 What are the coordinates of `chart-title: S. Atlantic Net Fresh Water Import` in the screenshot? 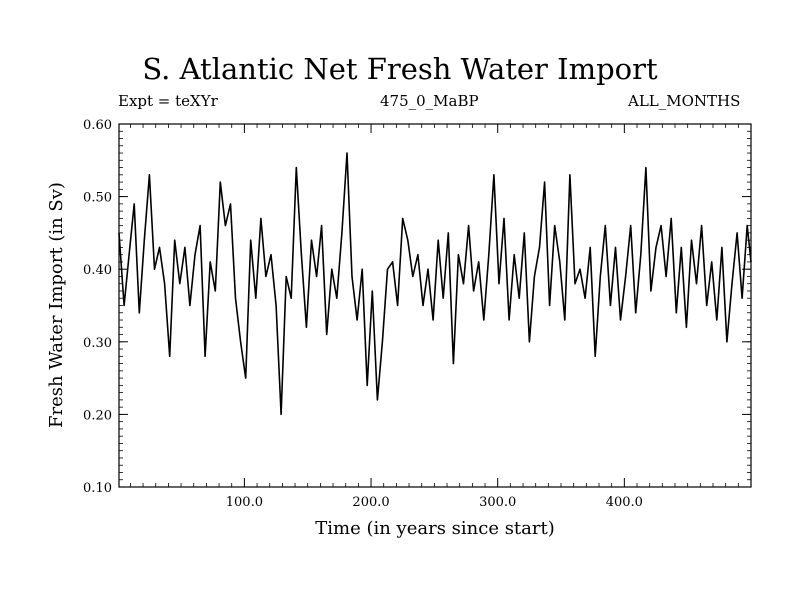 It's located at (400, 69).